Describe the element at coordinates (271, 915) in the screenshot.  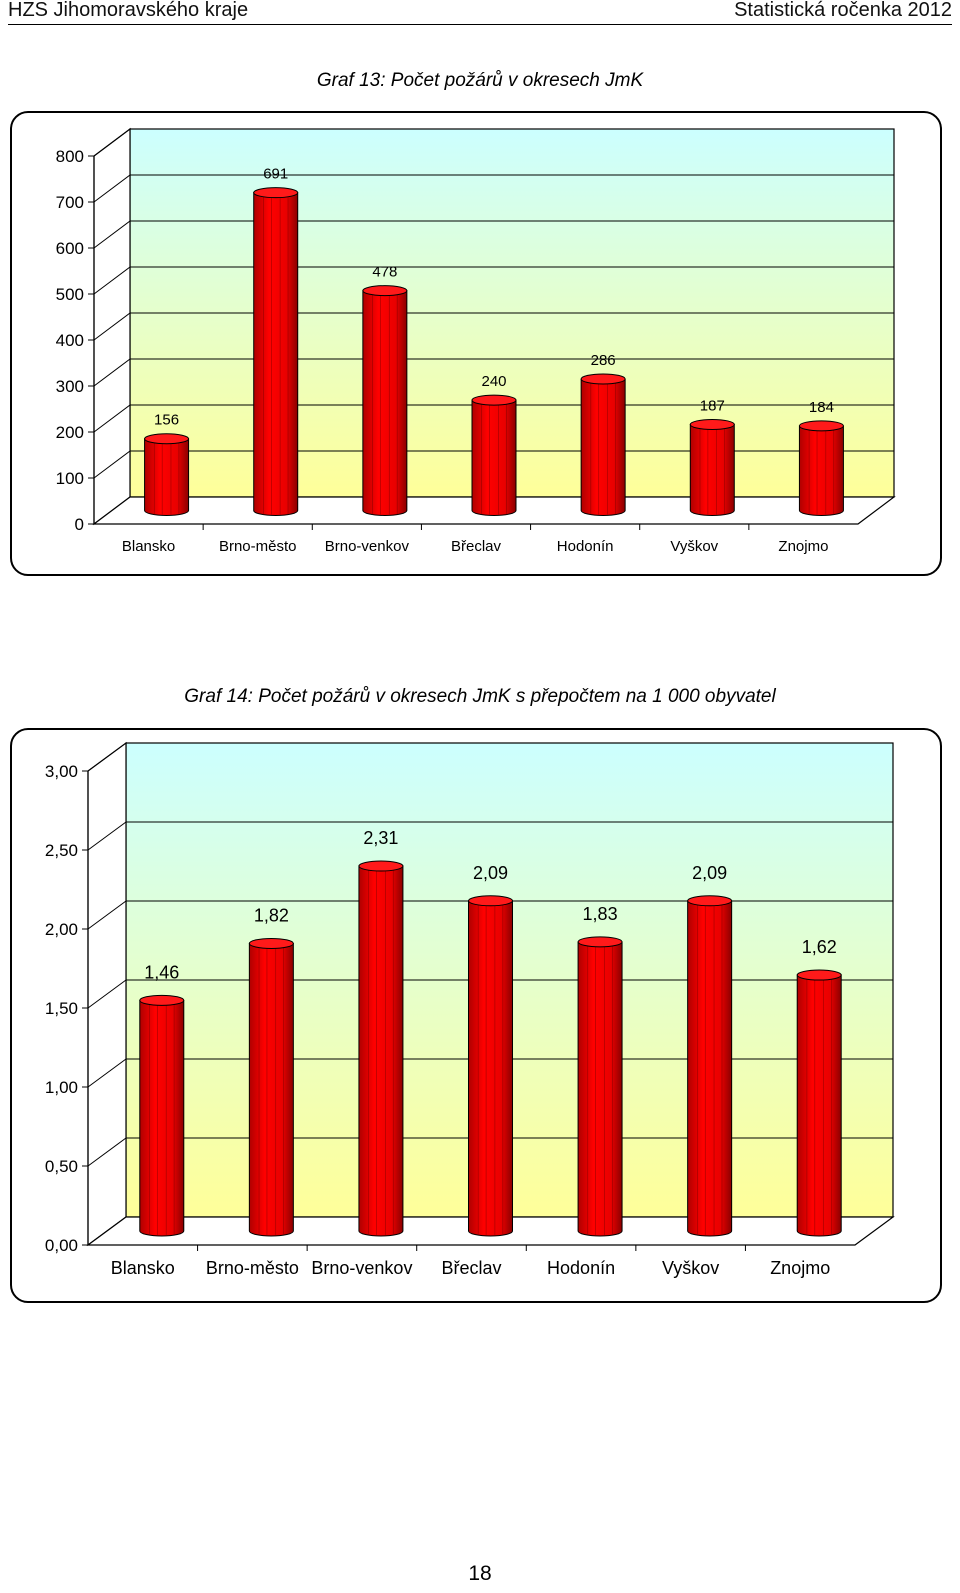
I see `chart2-data-label: 1,82` at that location.